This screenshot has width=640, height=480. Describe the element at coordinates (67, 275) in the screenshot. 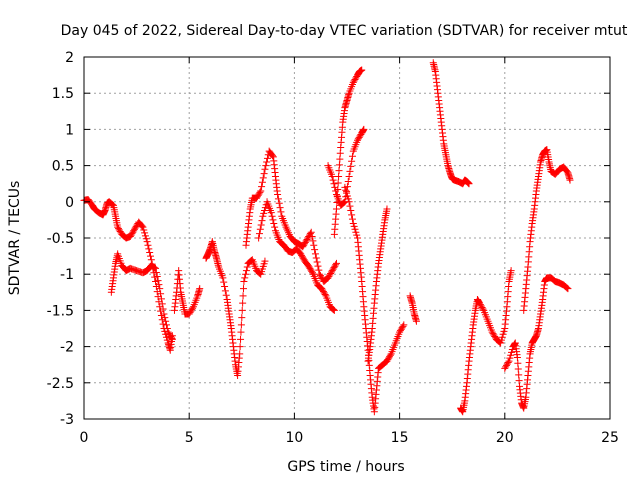

I see `y-tick-label: -1` at that location.